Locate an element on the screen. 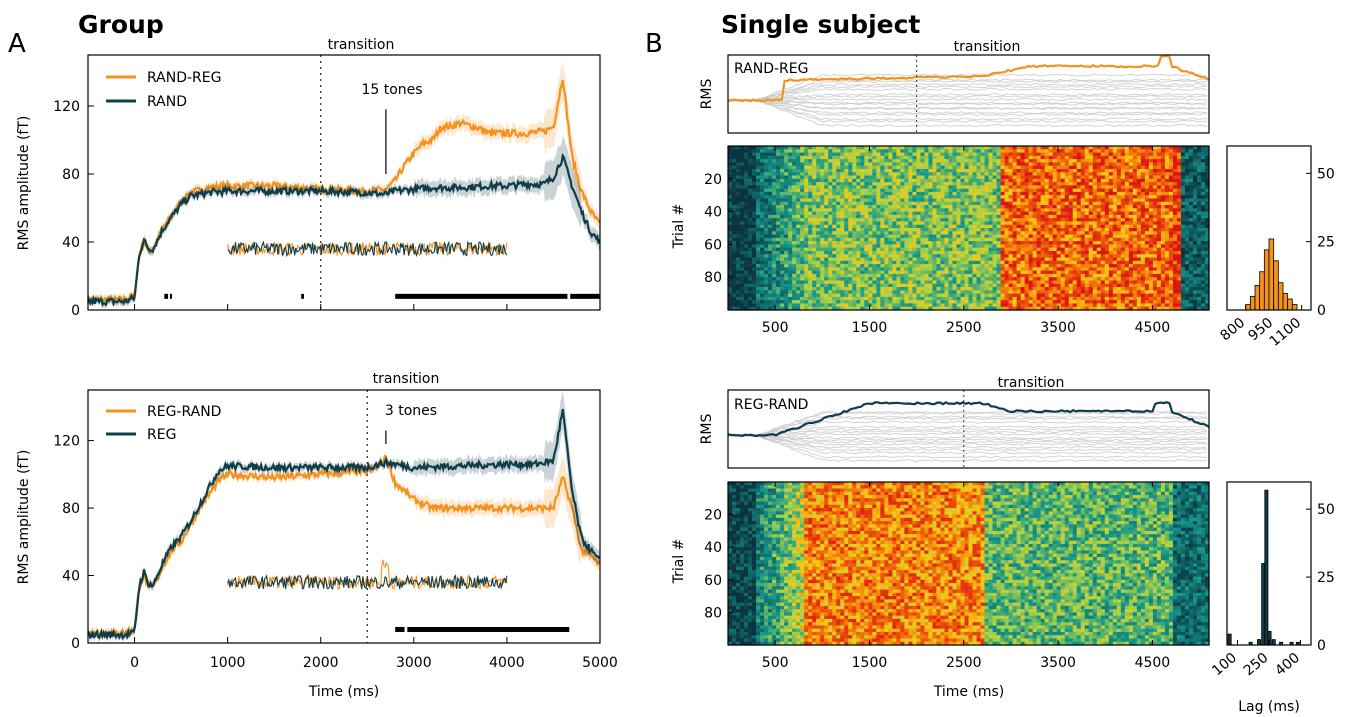 Image resolution: width=1366 pixels, height=717 pixels. subject-rms-line is located at coordinates (968, 78).